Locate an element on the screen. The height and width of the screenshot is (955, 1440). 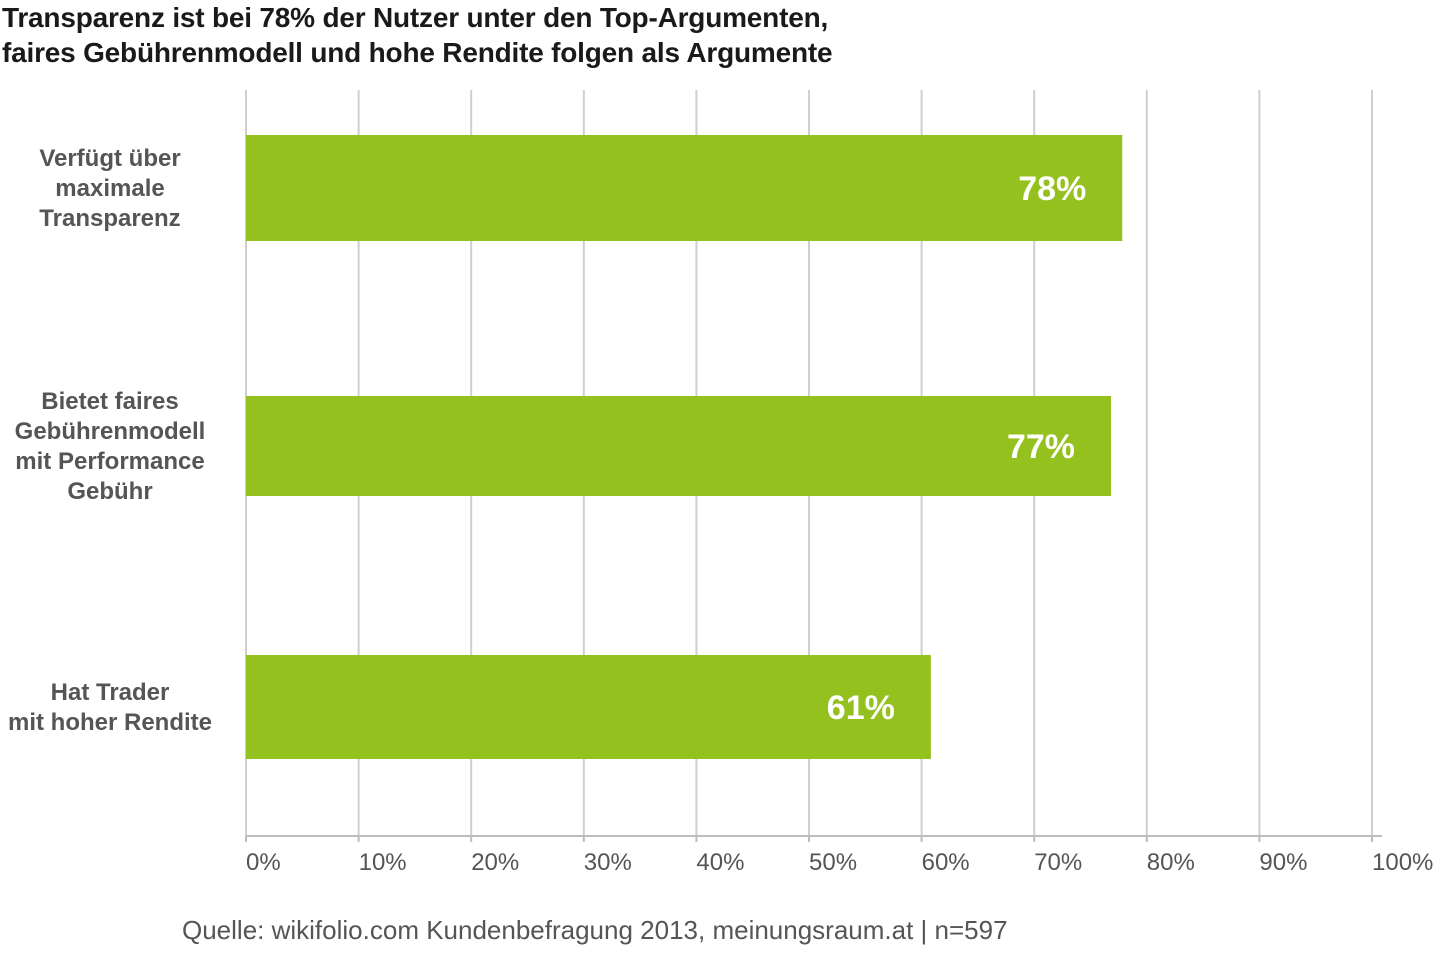
x-tick-label-10: 10% is located at coordinates (383, 862).